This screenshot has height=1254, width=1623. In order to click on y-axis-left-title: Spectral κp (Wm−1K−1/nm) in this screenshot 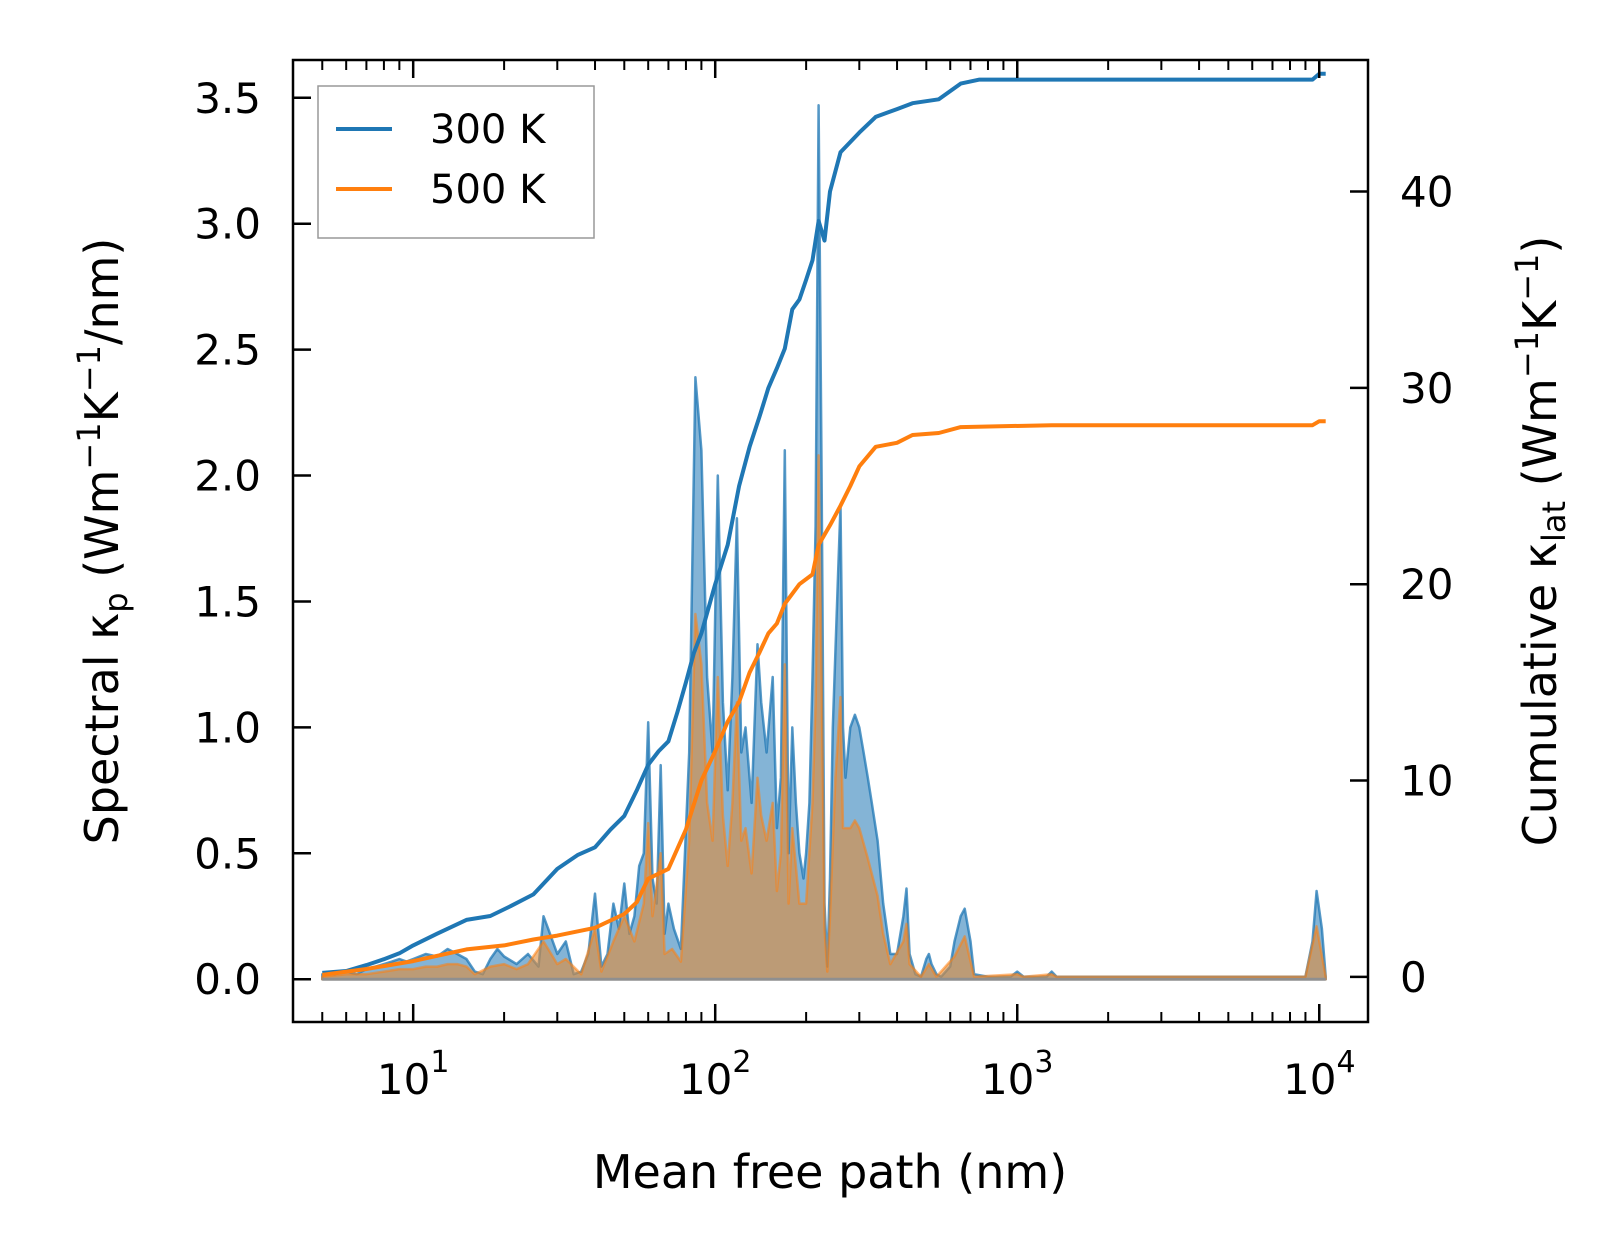, I will do `click(102, 541)`.